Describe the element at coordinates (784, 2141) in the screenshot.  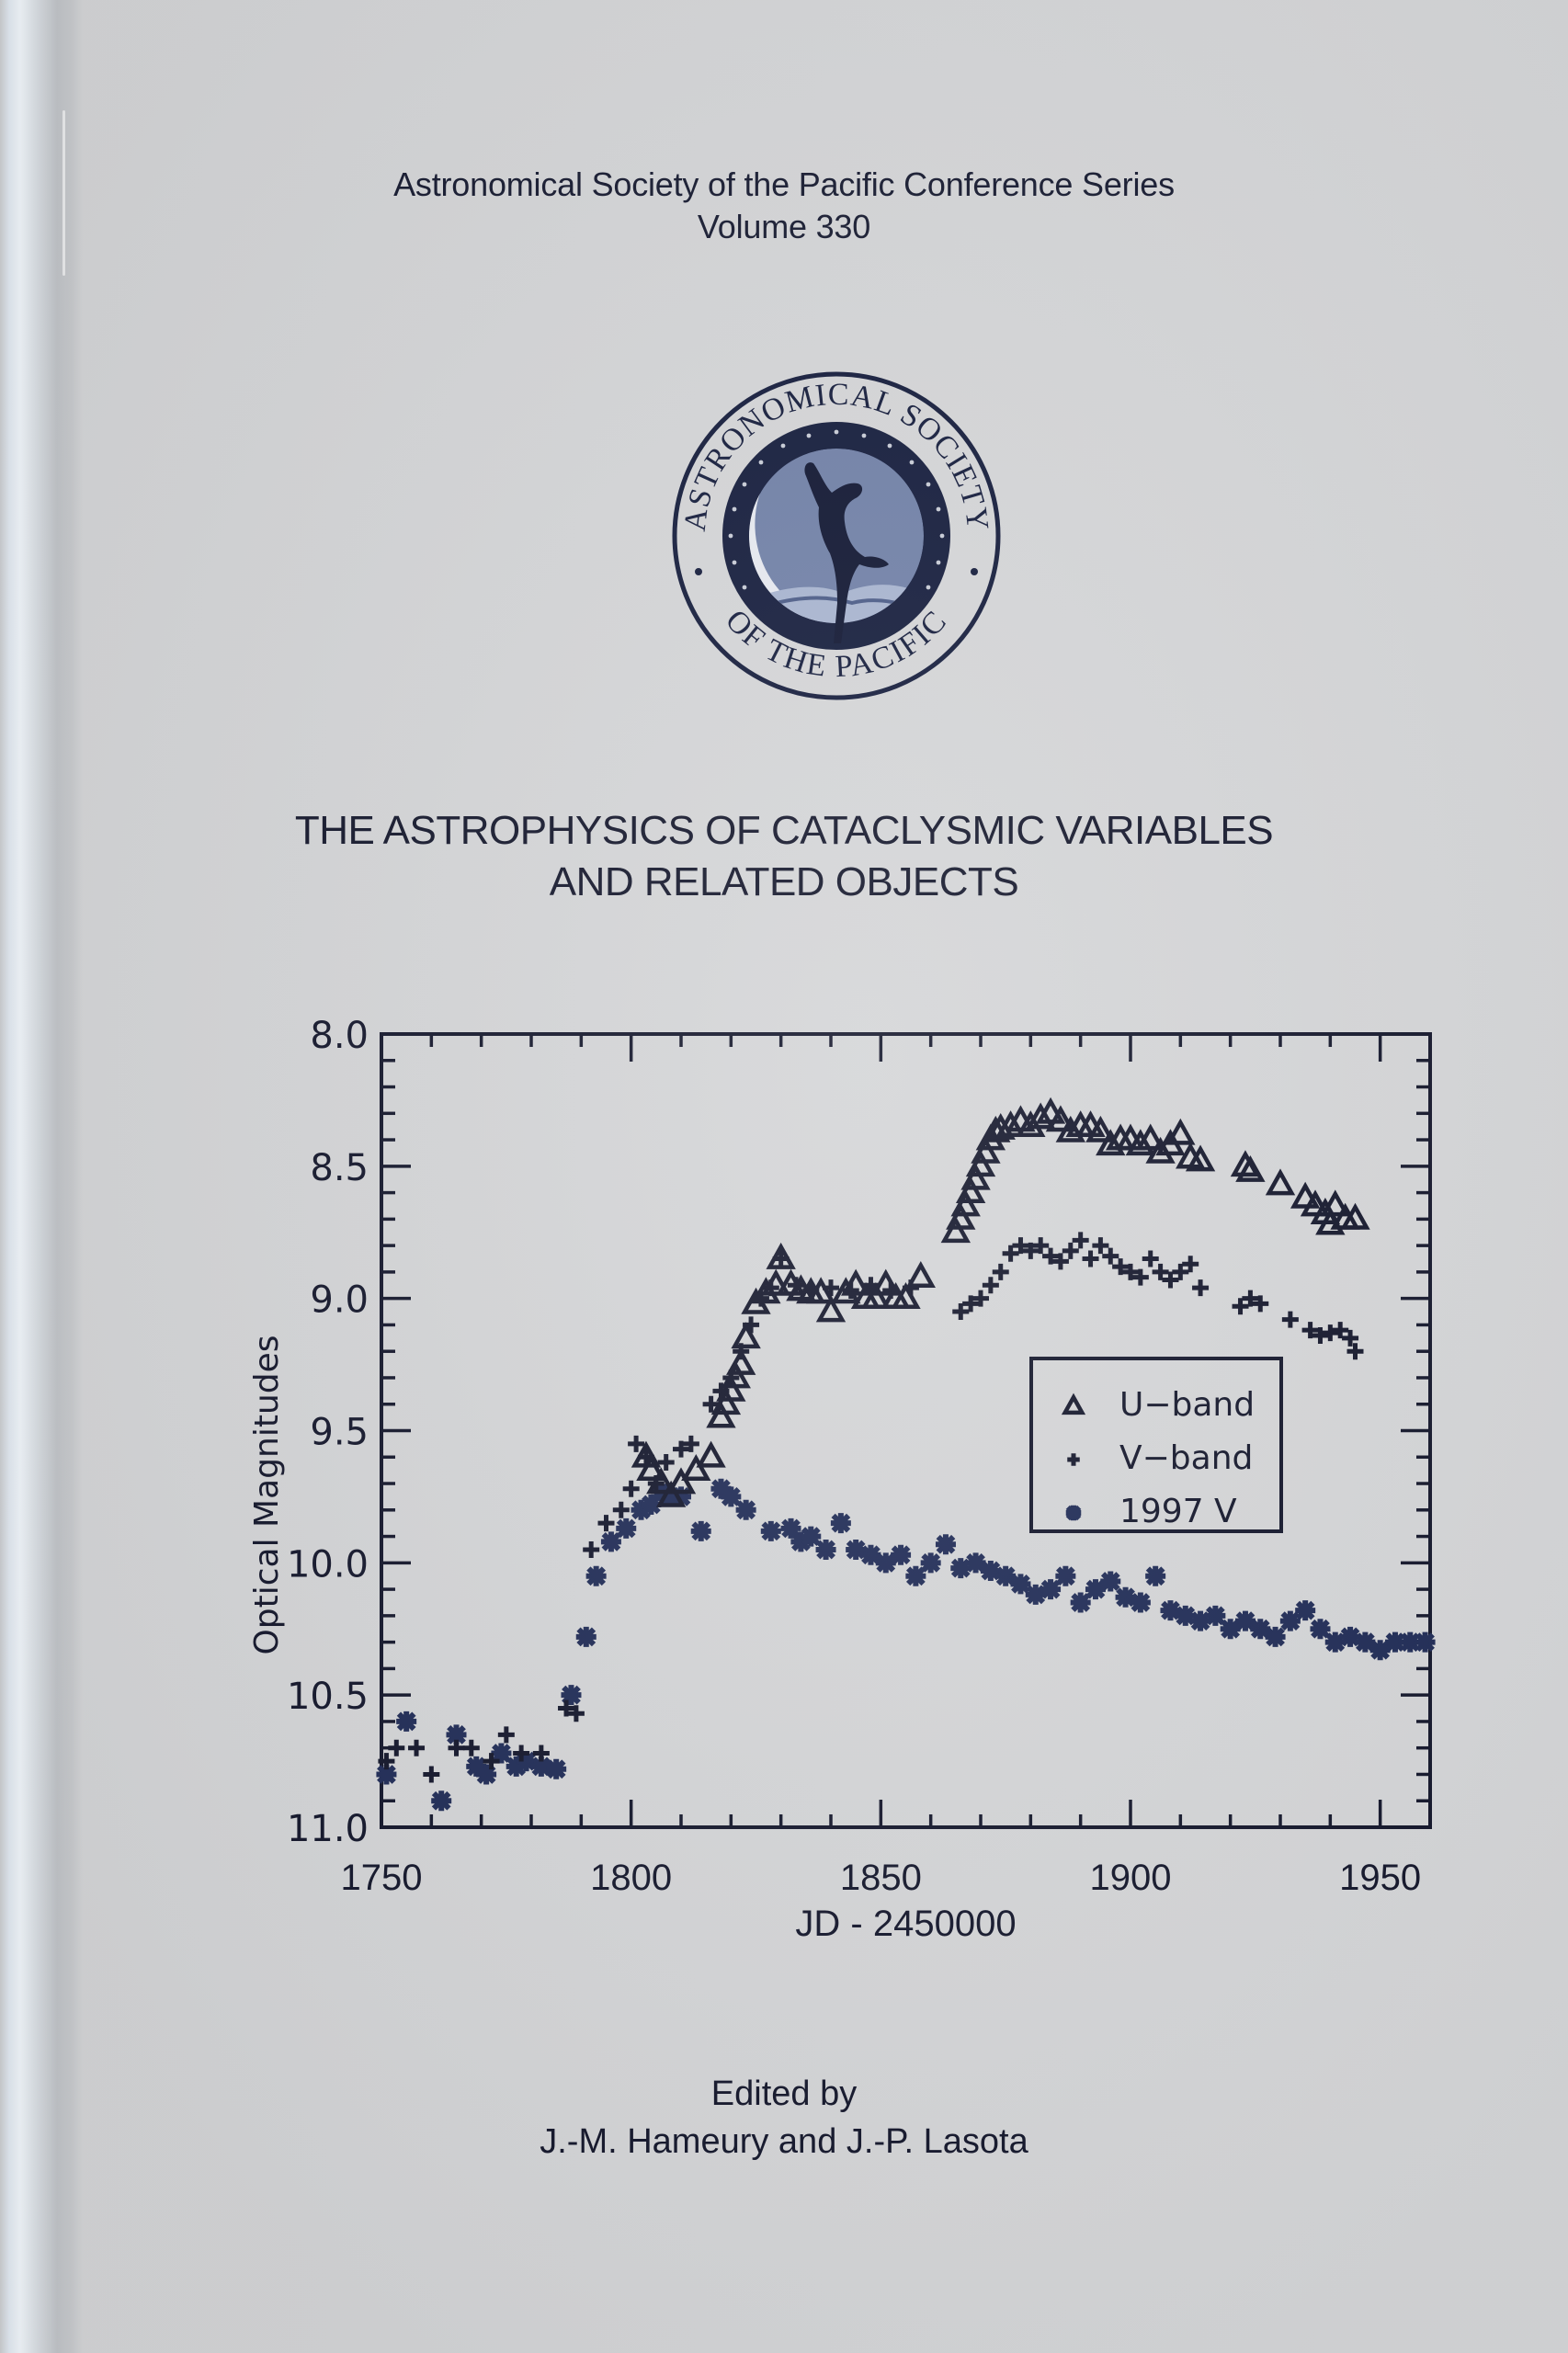
I see `editor-names: J.-M. Hameury and J.-P. Lasota` at that location.